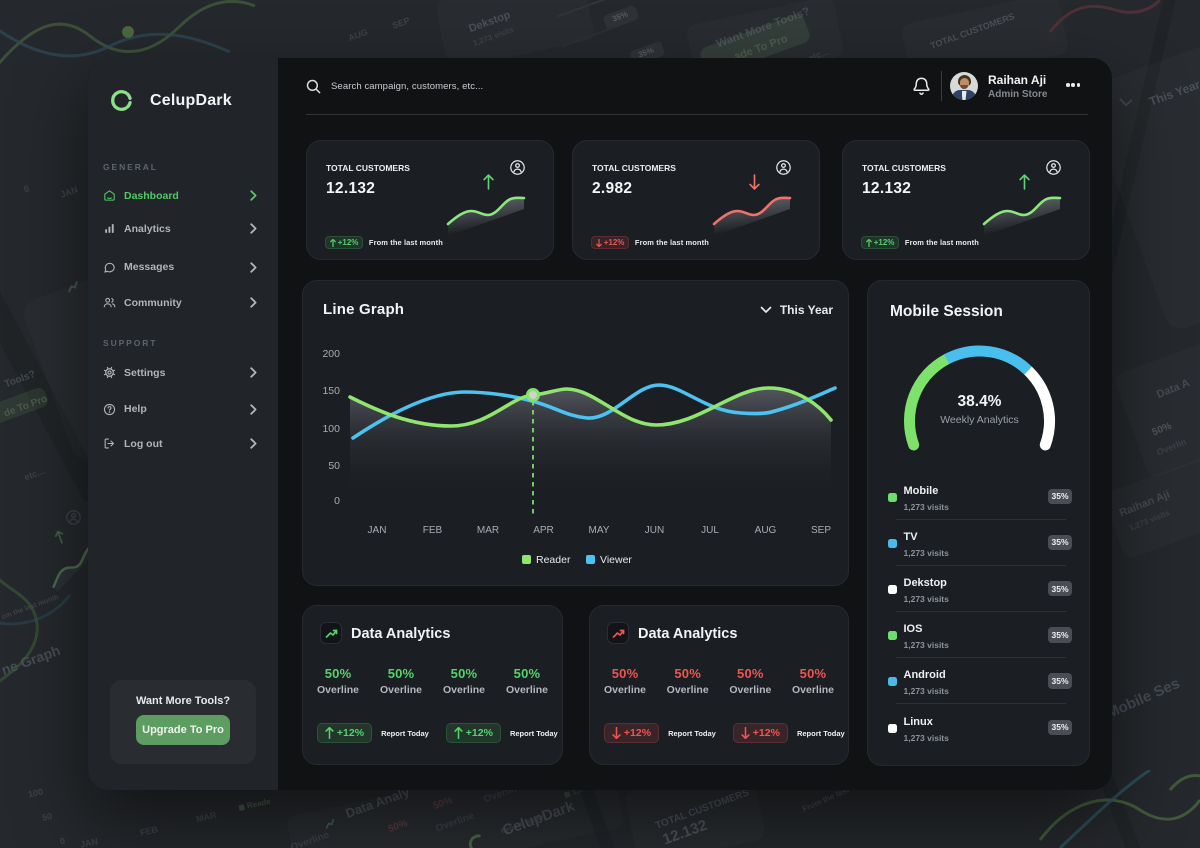 Image resolution: width=1200 pixels, height=848 pixels. Describe the element at coordinates (553, 560) in the screenshot. I see `svg-text: Reader` at that location.